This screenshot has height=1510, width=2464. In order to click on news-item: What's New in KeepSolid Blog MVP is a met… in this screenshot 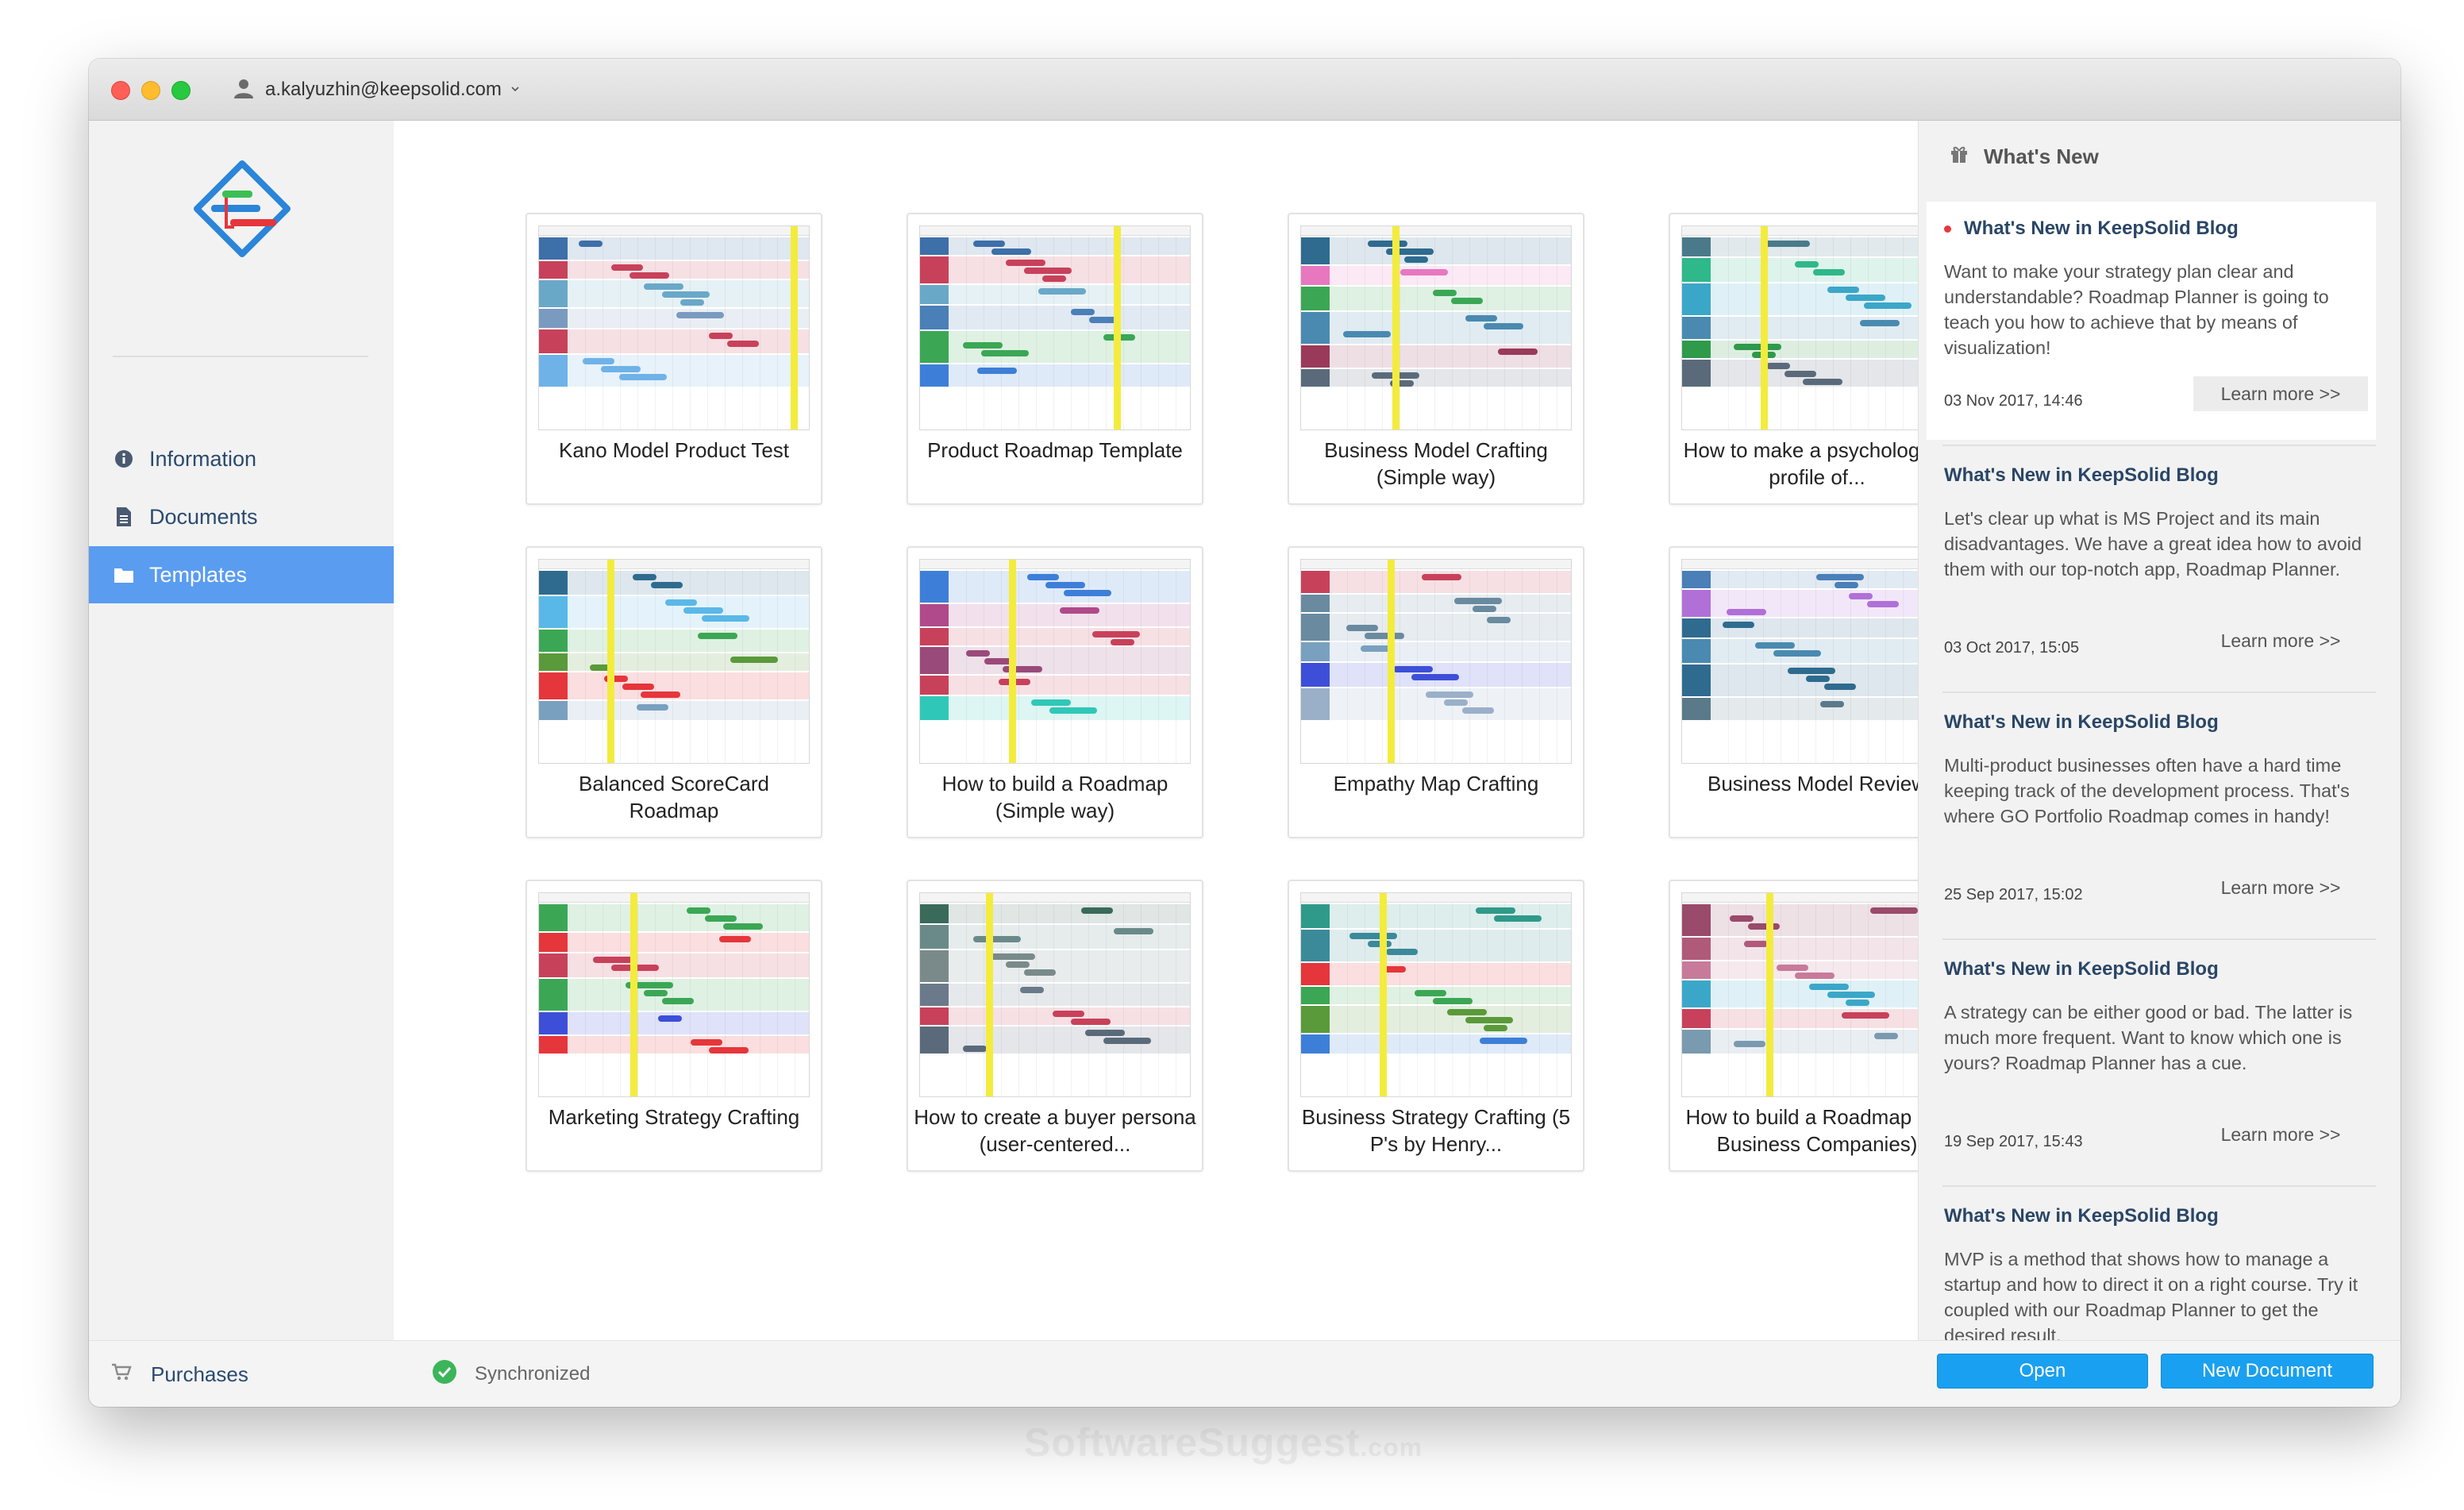, I will do `click(2151, 1264)`.